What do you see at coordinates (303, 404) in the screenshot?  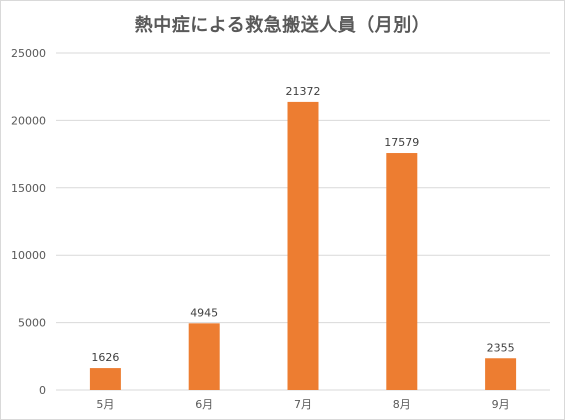 I see `x-category-label: 7月` at bounding box center [303, 404].